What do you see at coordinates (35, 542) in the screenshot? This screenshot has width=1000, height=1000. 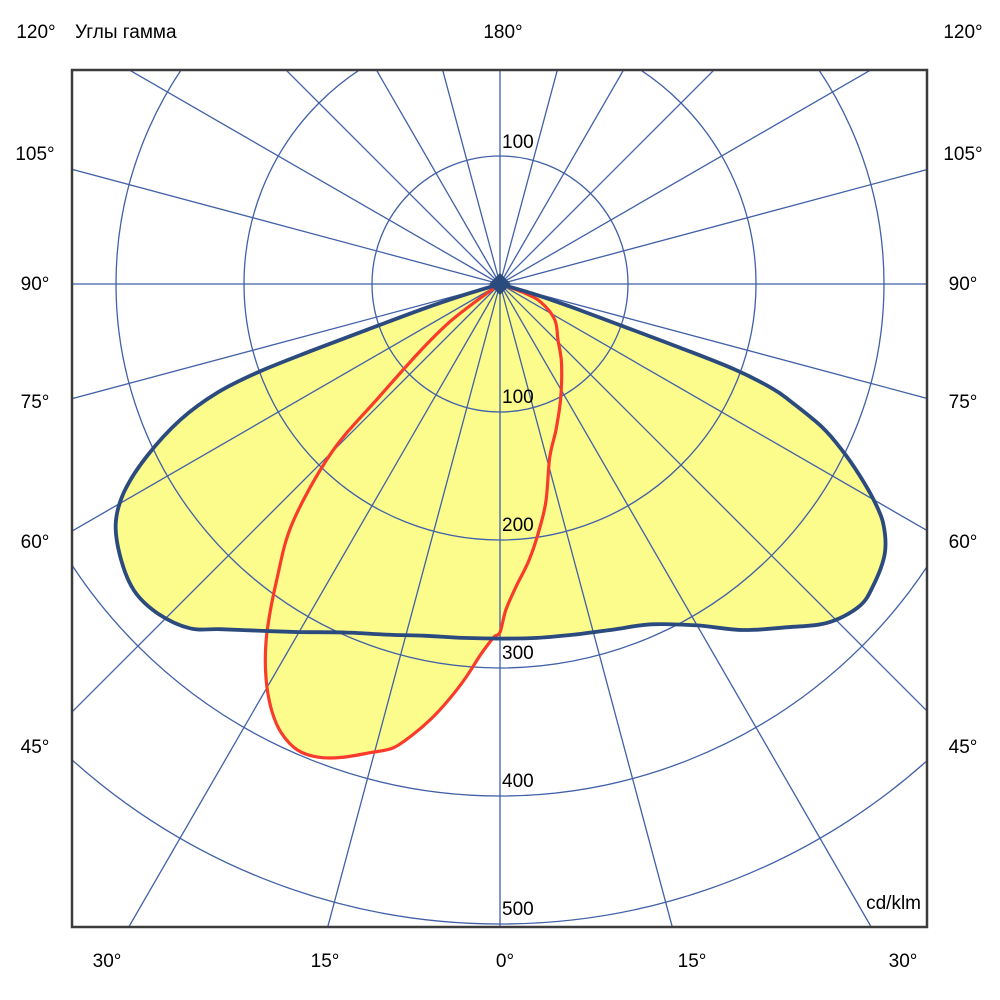 I see `gamma-label-left-60°: 60°` at bounding box center [35, 542].